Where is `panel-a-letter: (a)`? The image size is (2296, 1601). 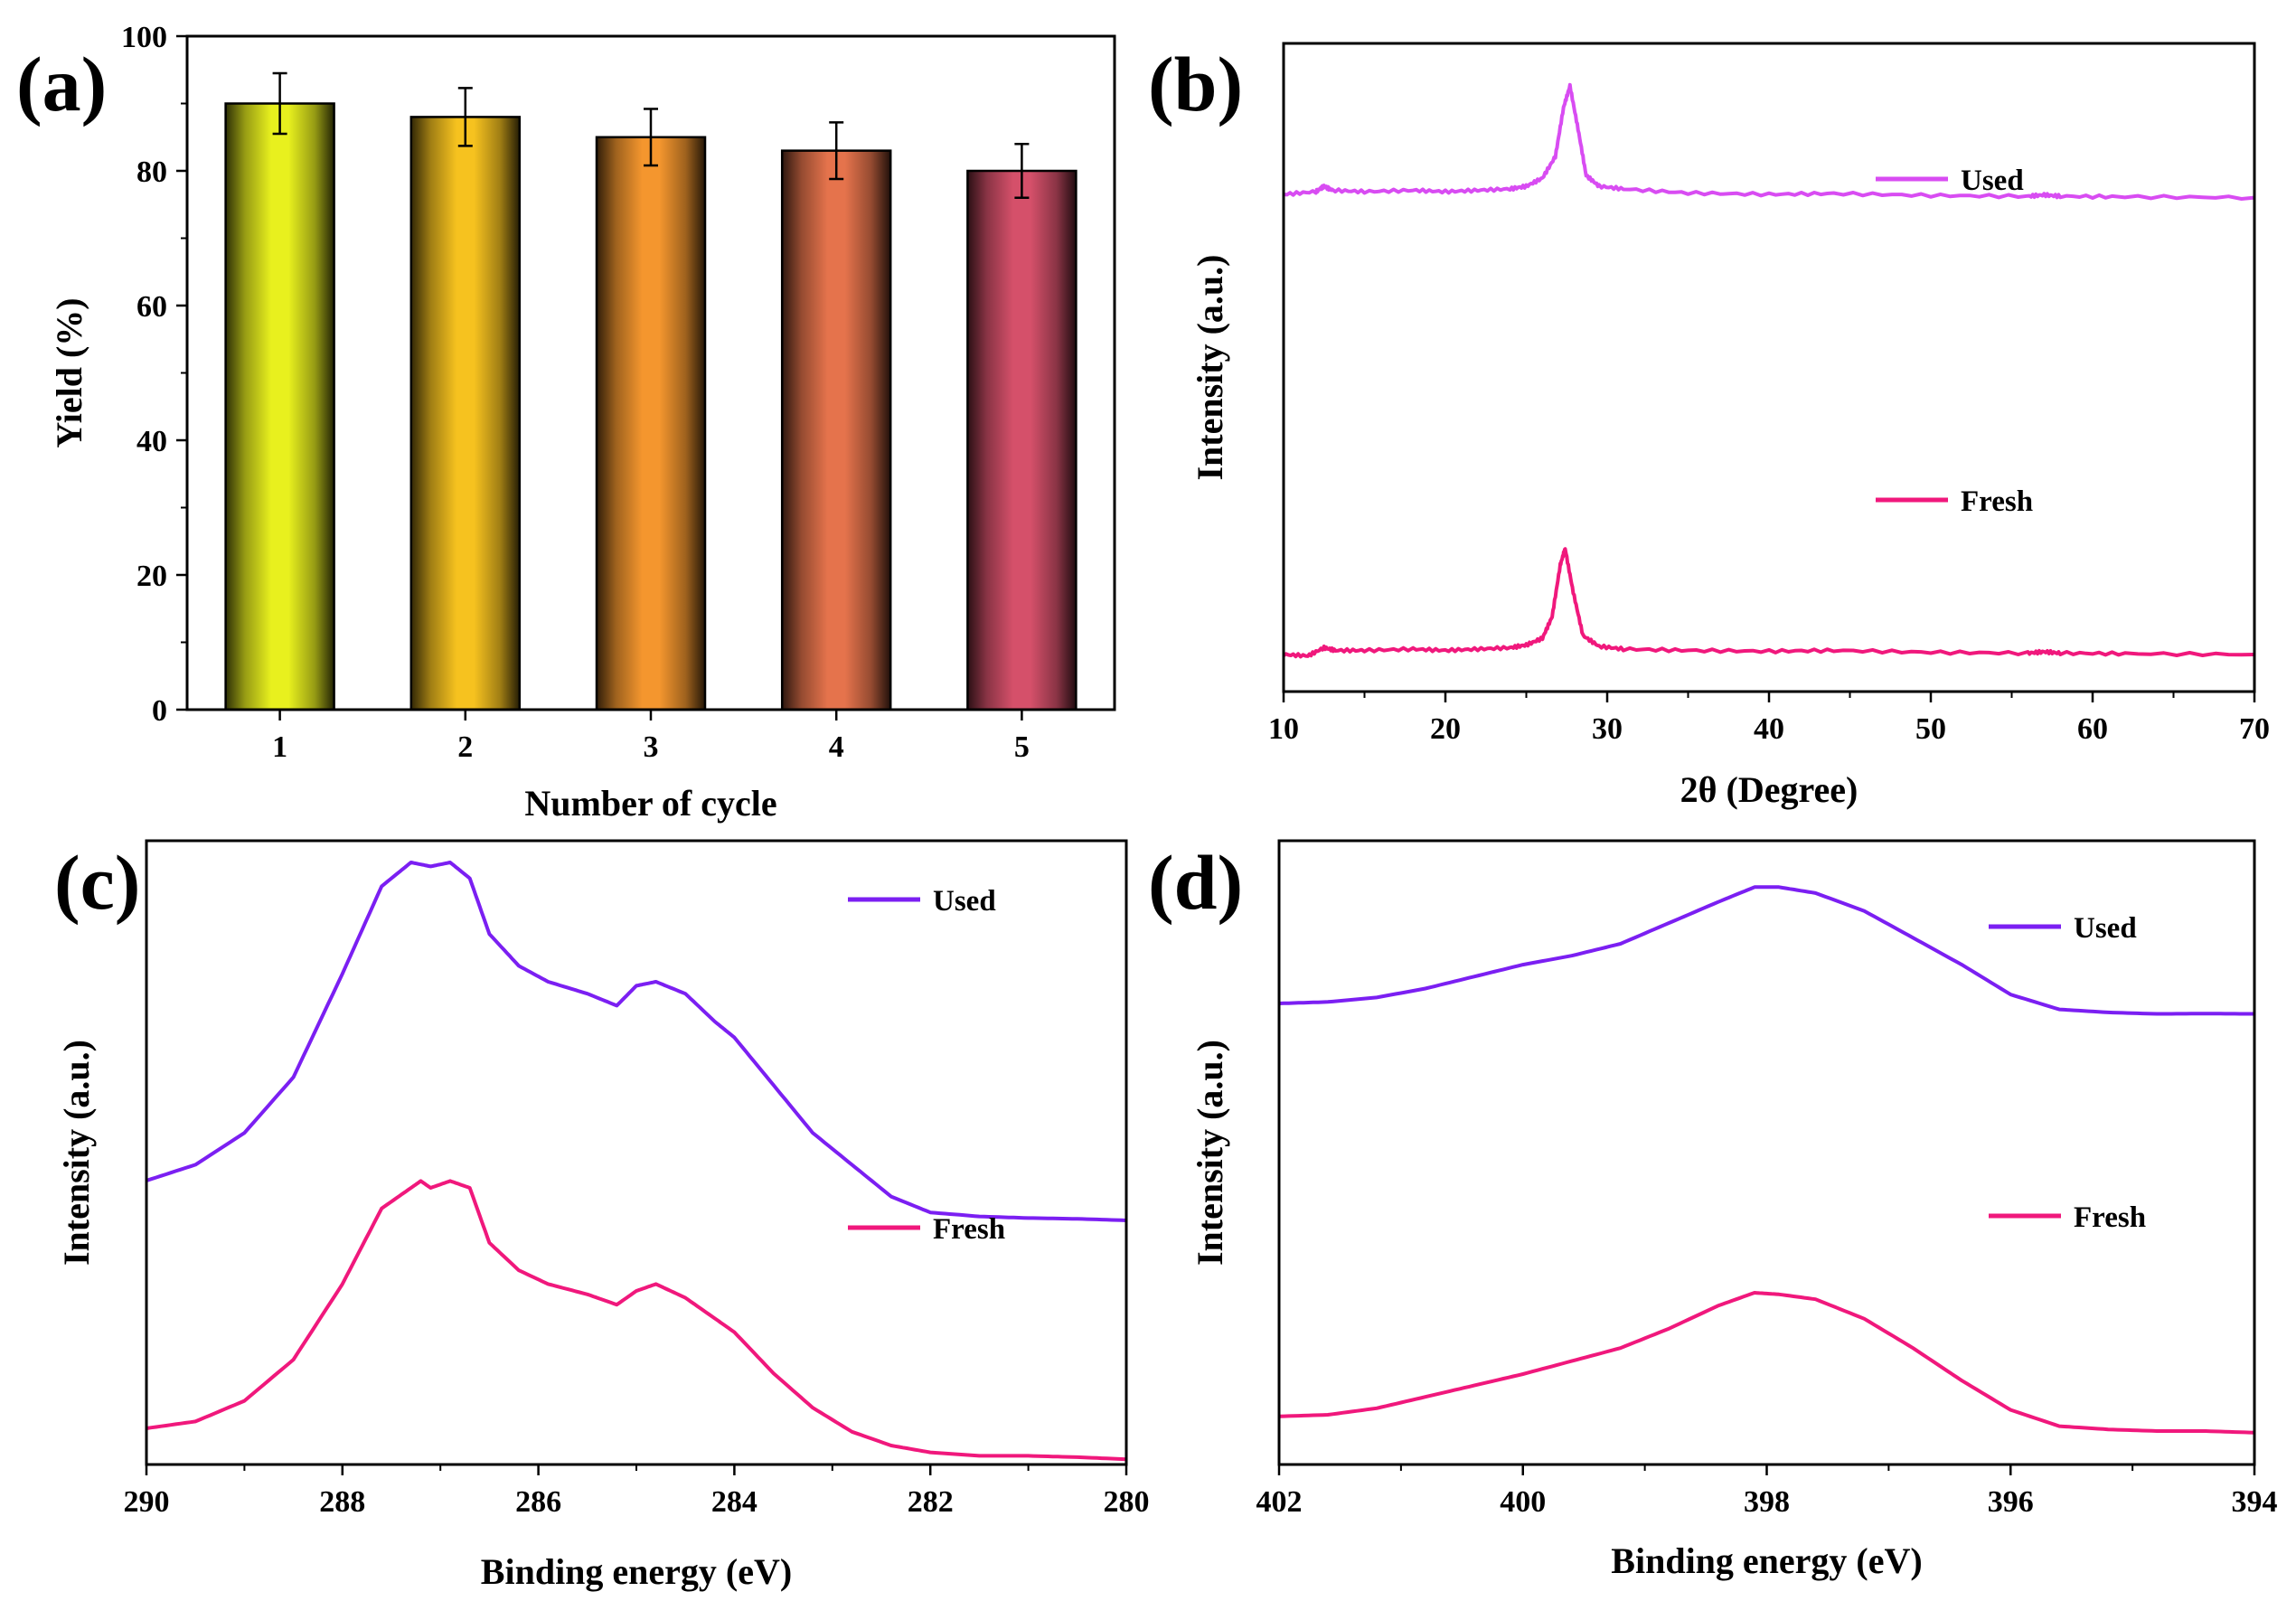
panel-a-letter: (a) is located at coordinates (61, 84).